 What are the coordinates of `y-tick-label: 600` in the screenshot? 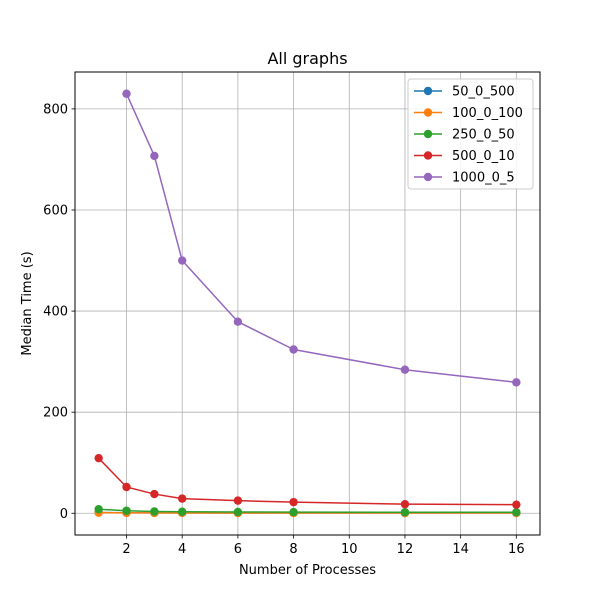 It's located at (55, 210).